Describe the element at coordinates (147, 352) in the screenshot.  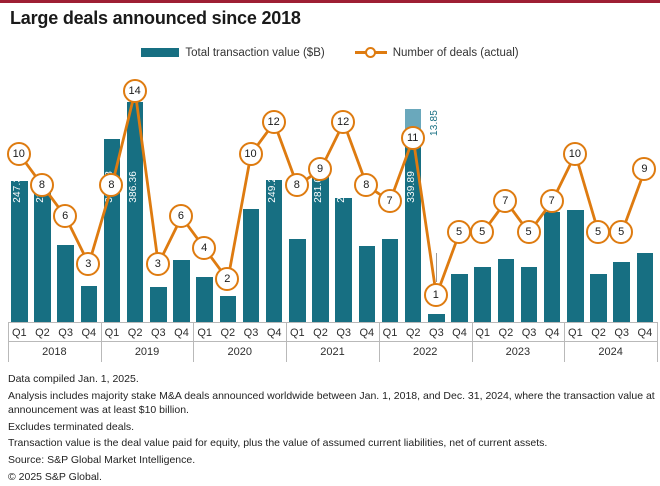
I see `year-label: 2019` at that location.